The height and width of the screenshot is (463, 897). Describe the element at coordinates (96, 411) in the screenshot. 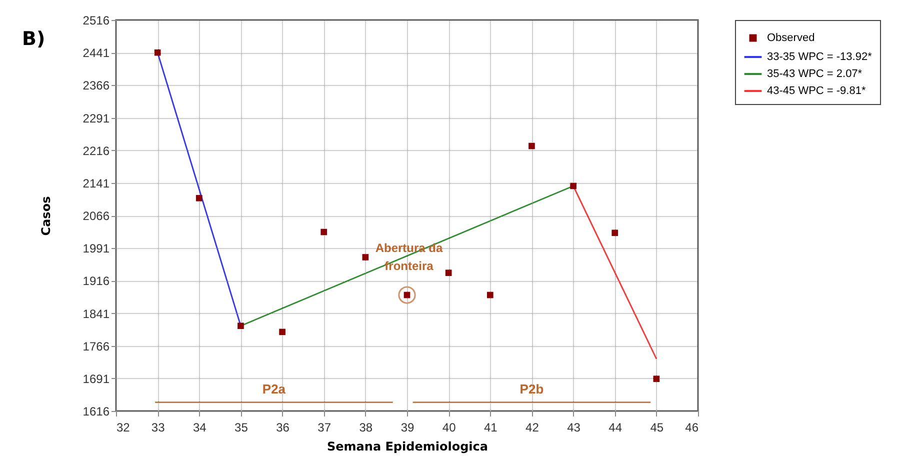

I see `y-tick-label: 1616` at that location.